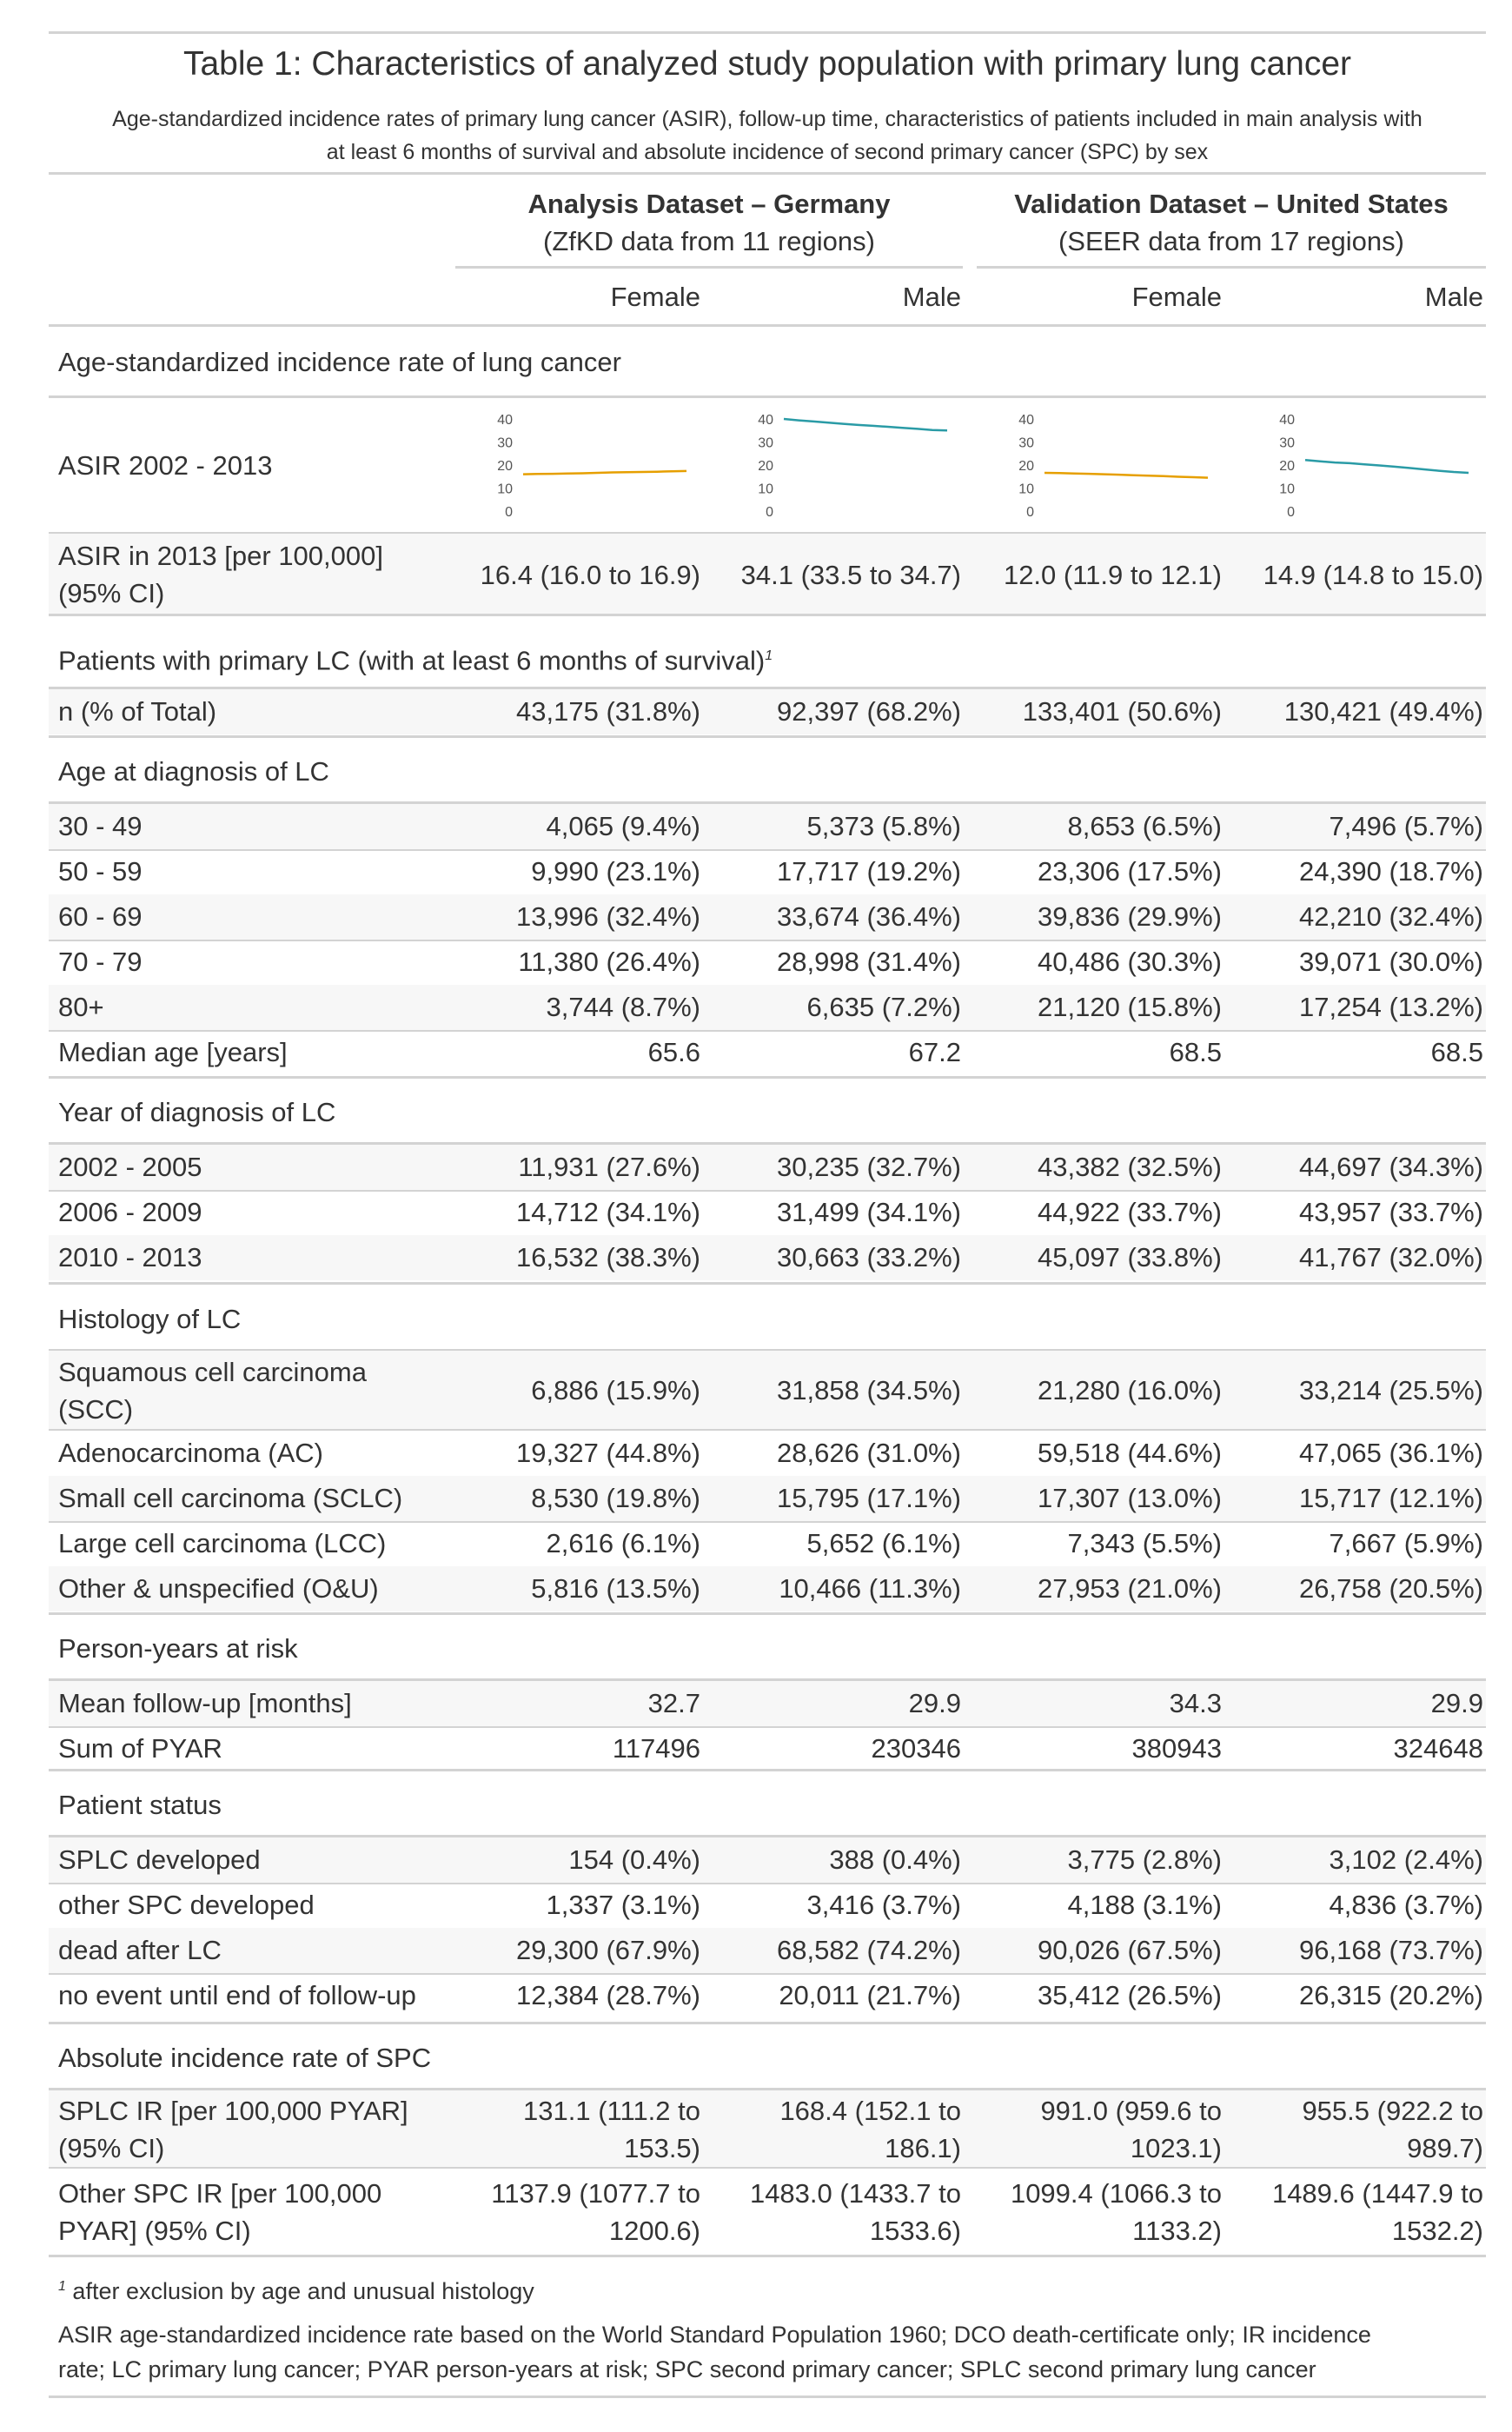  Describe the element at coordinates (1026, 490) in the screenshot. I see `sparkline-tick-label: 10` at that location.